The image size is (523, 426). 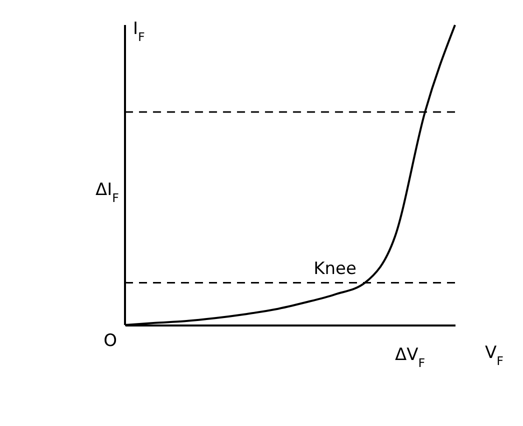 I want to click on text: ΔI$_{F}$, so click(x=108, y=192).